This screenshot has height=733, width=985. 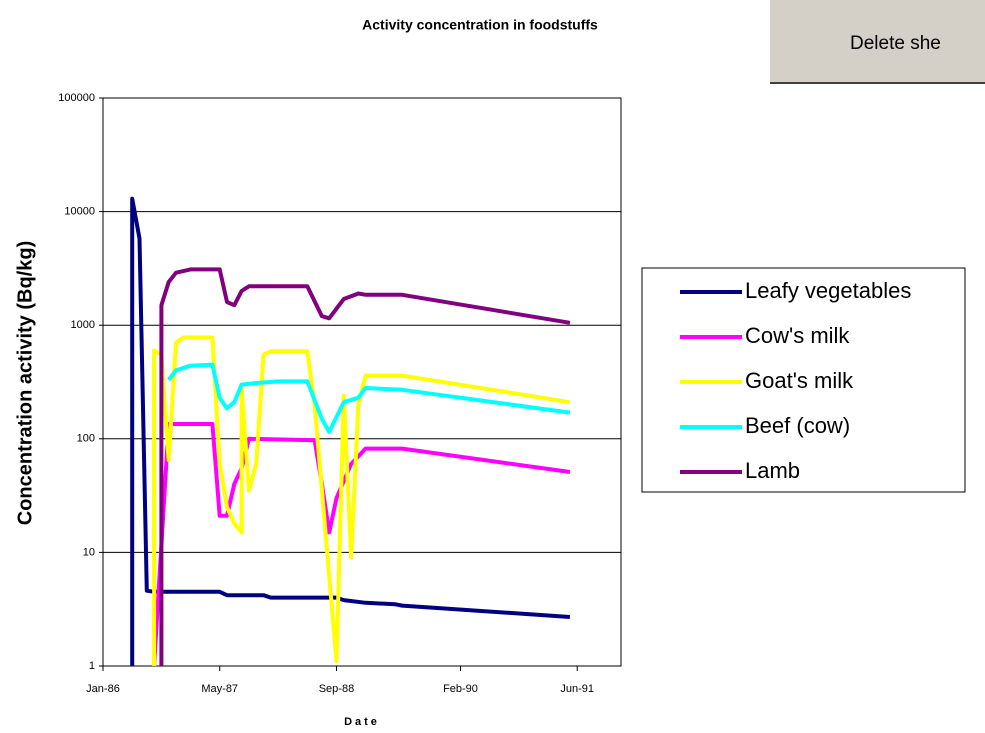 I want to click on x-tick-label: May-87, so click(x=219, y=689).